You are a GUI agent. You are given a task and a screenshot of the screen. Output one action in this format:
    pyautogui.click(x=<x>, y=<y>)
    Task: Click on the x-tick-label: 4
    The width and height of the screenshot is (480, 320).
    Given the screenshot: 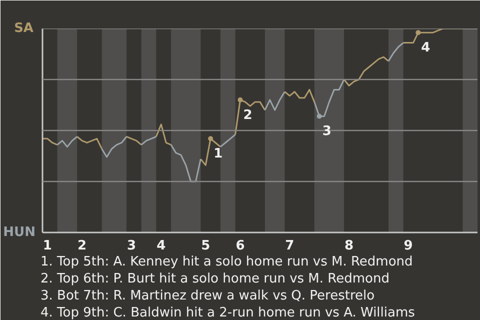 What is the action you would take?
    pyautogui.click(x=161, y=246)
    